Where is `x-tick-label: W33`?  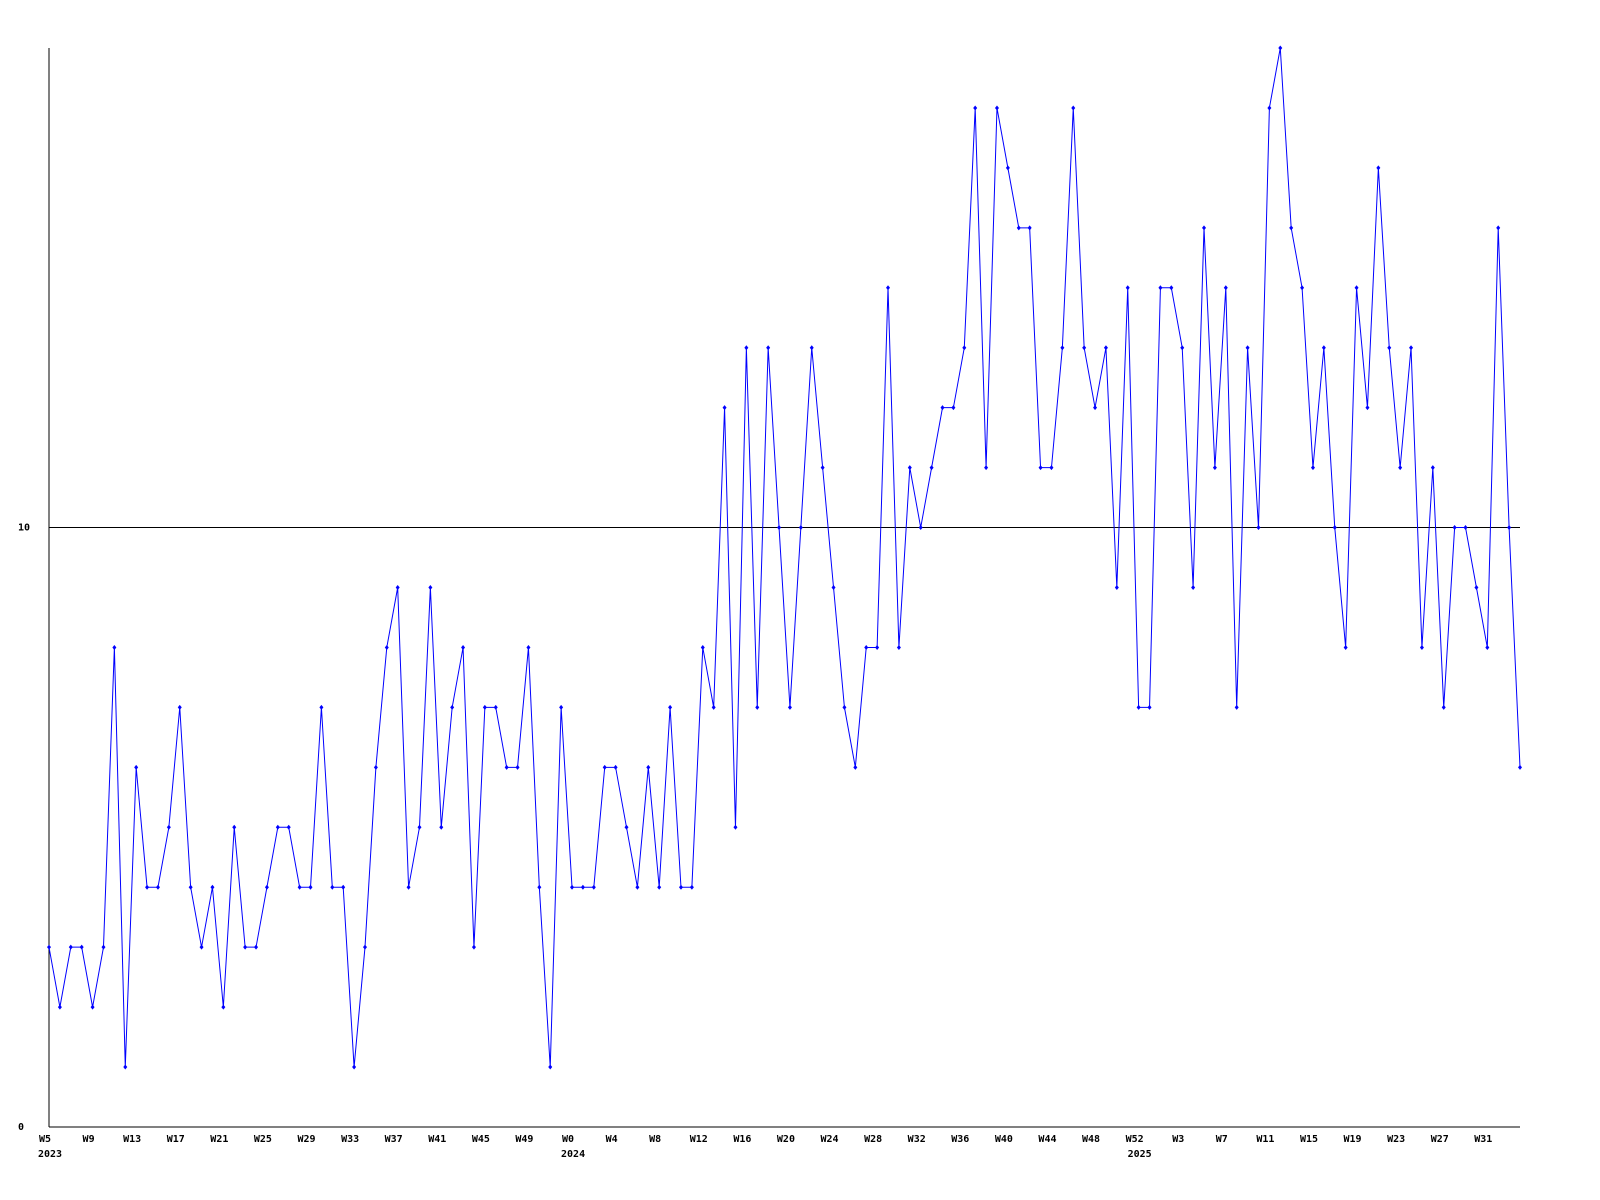
x-tick-label: W33 is located at coordinates (350, 1139).